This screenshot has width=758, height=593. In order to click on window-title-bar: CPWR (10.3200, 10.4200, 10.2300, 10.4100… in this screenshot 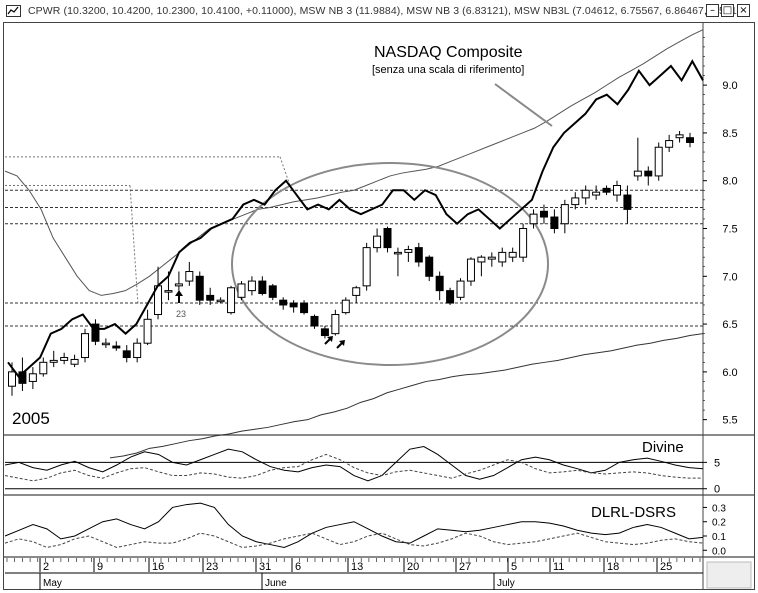, I will do `click(379, 11)`.